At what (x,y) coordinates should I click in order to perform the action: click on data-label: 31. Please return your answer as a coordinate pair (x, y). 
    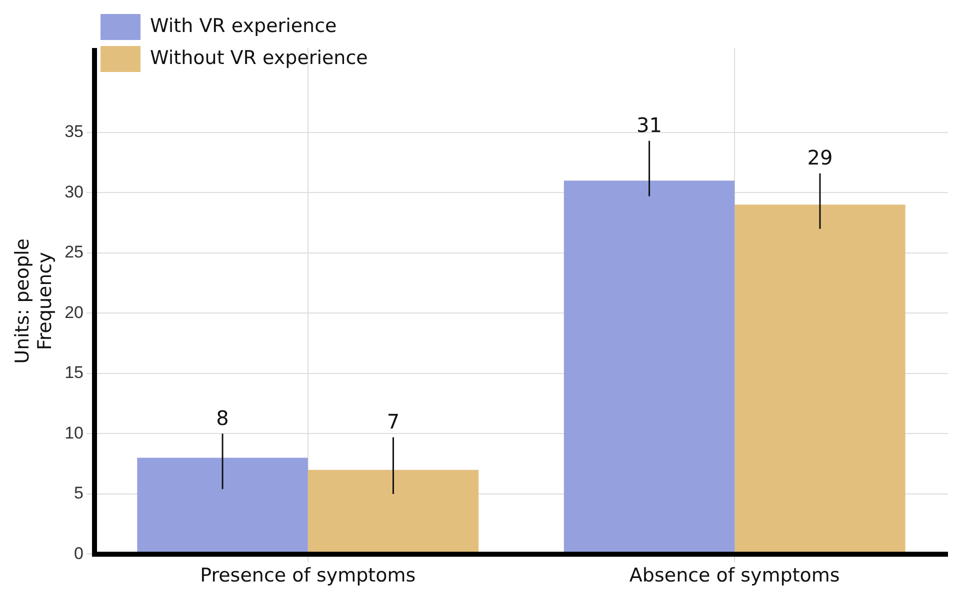
    Looking at the image, I should click on (649, 125).